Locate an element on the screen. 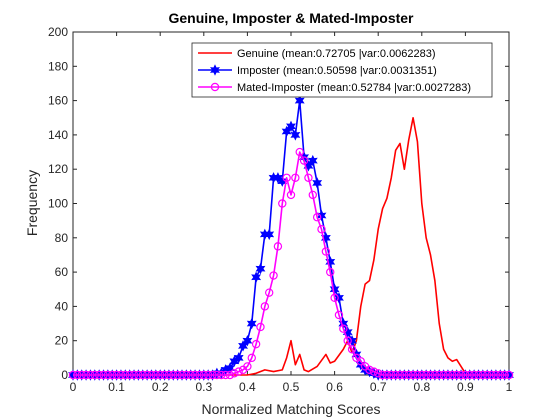 The image size is (560, 420). legend-box is located at coordinates (342, 70).